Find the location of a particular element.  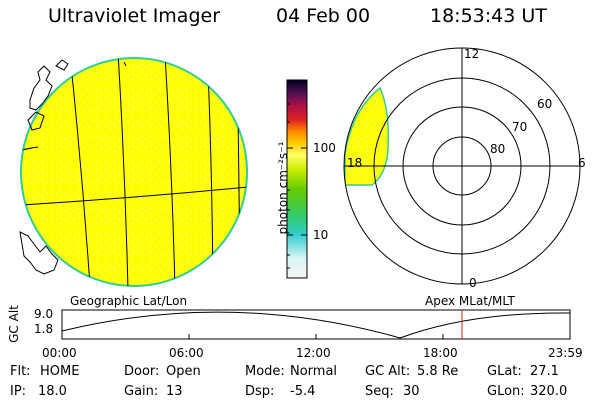

glon-value: 320.0 is located at coordinates (549, 391).